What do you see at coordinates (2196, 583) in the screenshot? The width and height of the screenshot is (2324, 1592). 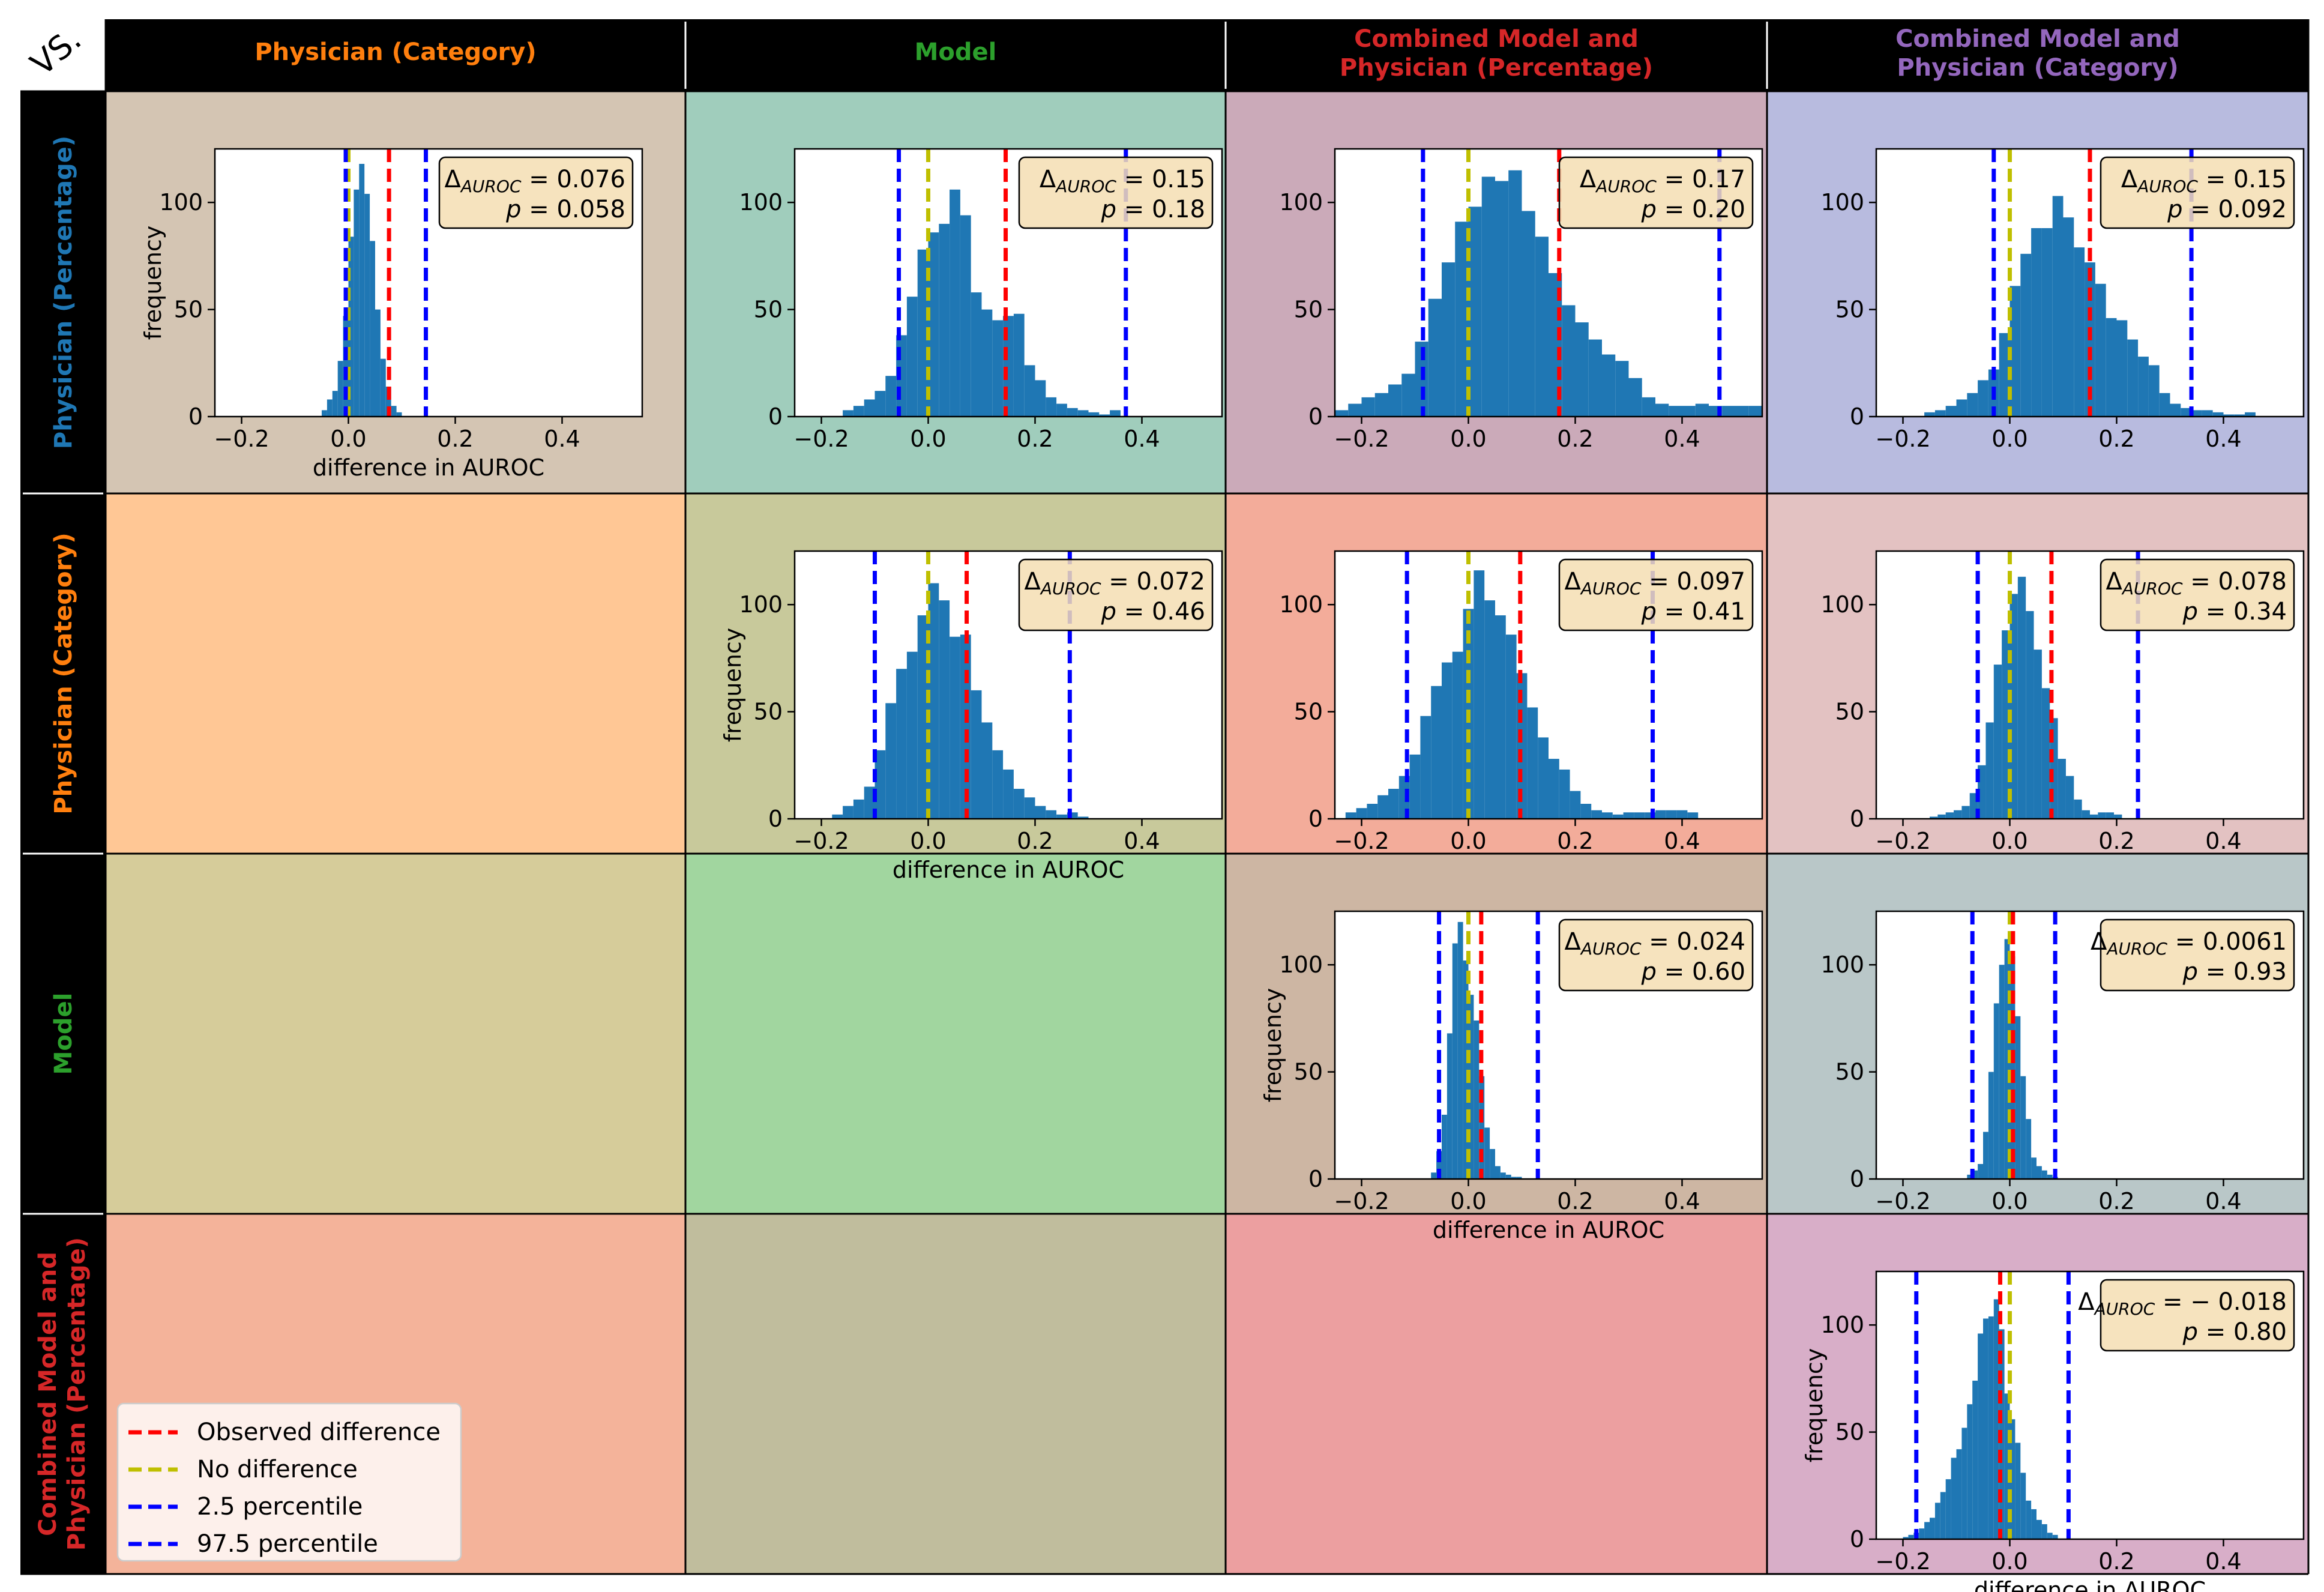 I see `delta-auroc-text: ΔAUROC = 0.078` at bounding box center [2196, 583].